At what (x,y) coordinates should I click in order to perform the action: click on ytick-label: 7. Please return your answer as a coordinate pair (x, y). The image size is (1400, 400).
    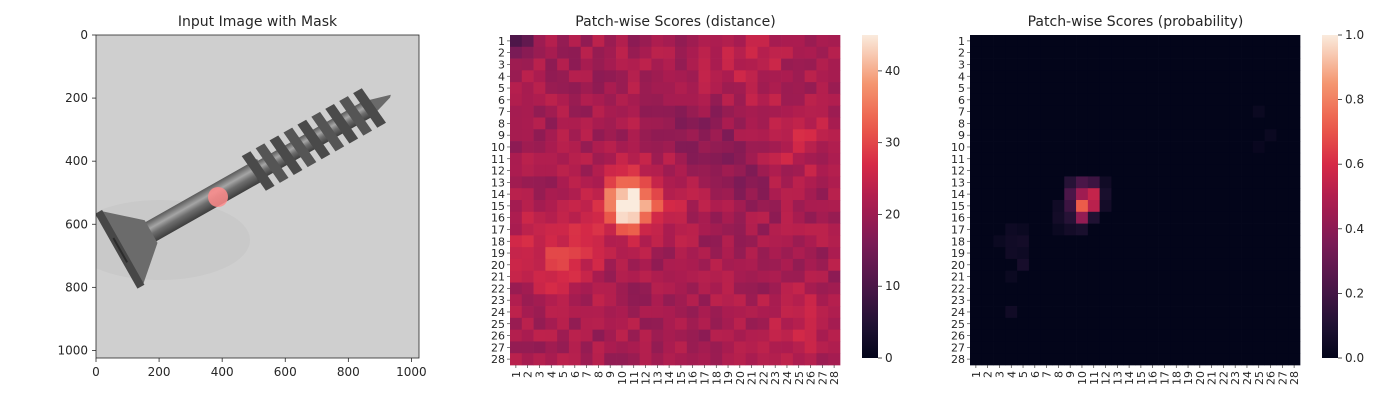
    Looking at the image, I should click on (961, 112).